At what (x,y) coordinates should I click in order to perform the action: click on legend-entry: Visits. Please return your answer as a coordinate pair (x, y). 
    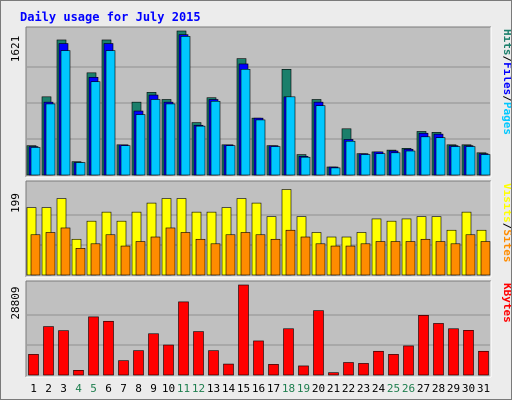
    Looking at the image, I should click on (506, 203).